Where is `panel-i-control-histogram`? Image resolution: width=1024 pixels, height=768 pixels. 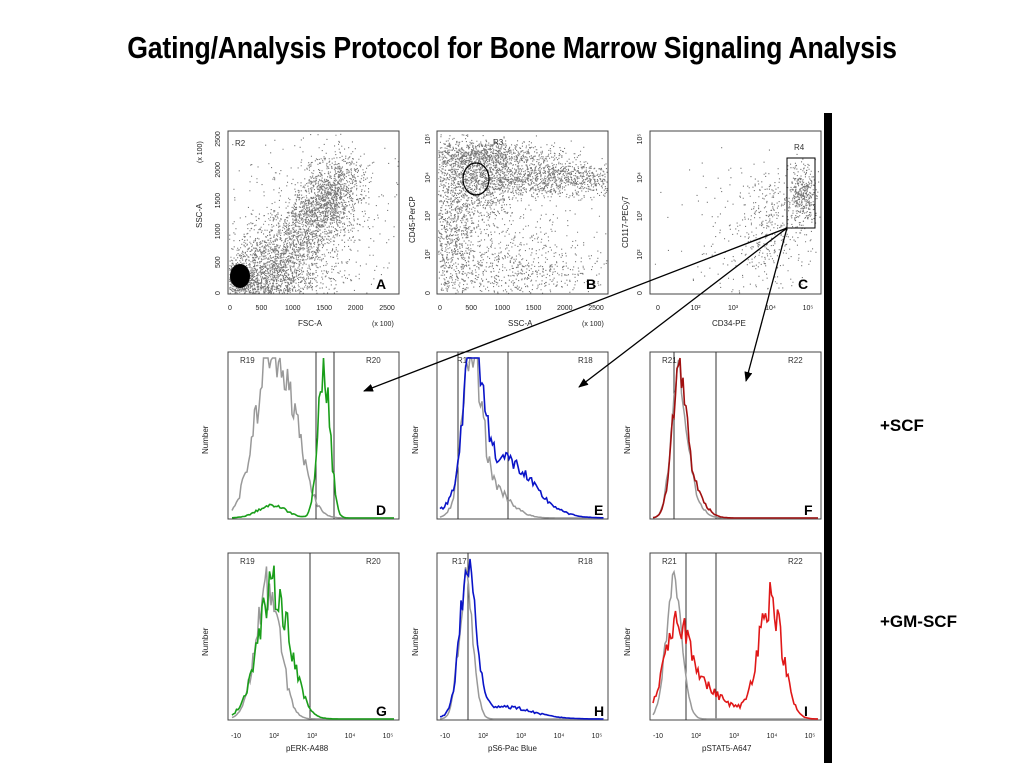 panel-i-control-histogram is located at coordinates (735, 644).